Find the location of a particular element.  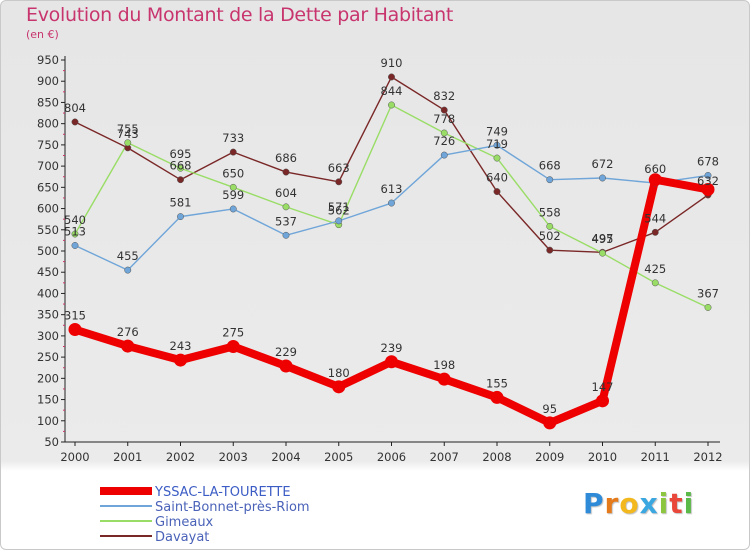

data-label: 497 is located at coordinates (603, 238).